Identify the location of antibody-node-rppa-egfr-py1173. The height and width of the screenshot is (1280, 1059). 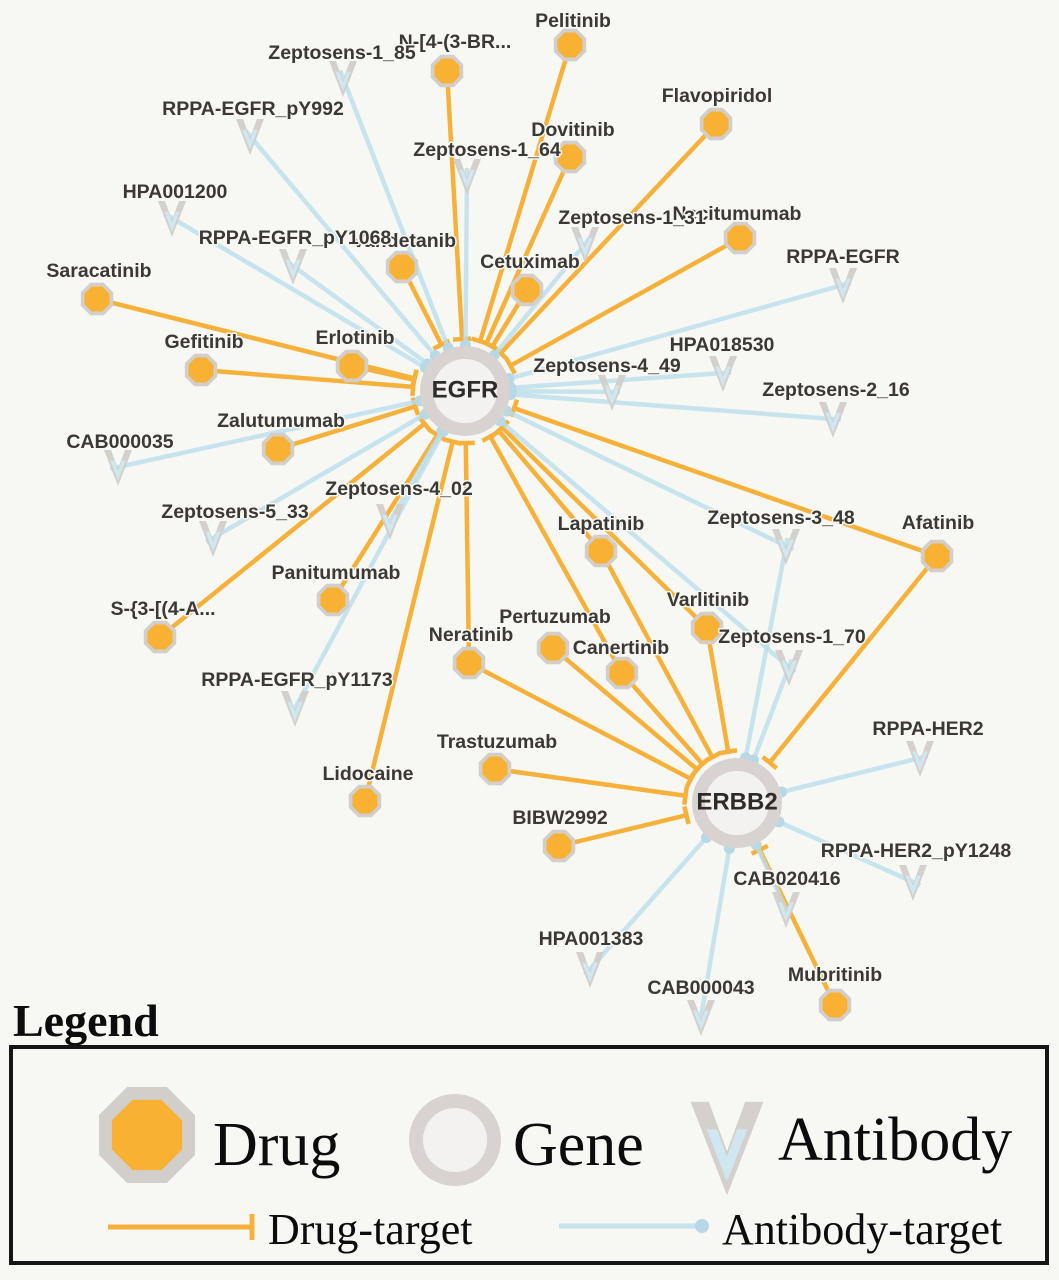
(295, 709).